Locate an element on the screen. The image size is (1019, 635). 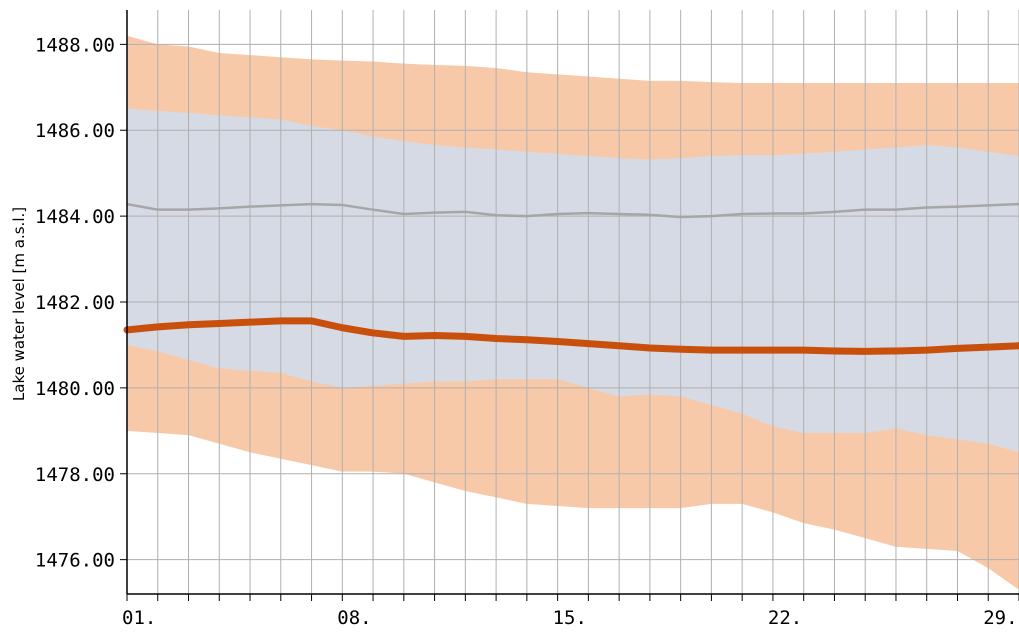
current-level-line is located at coordinates (571, 336).